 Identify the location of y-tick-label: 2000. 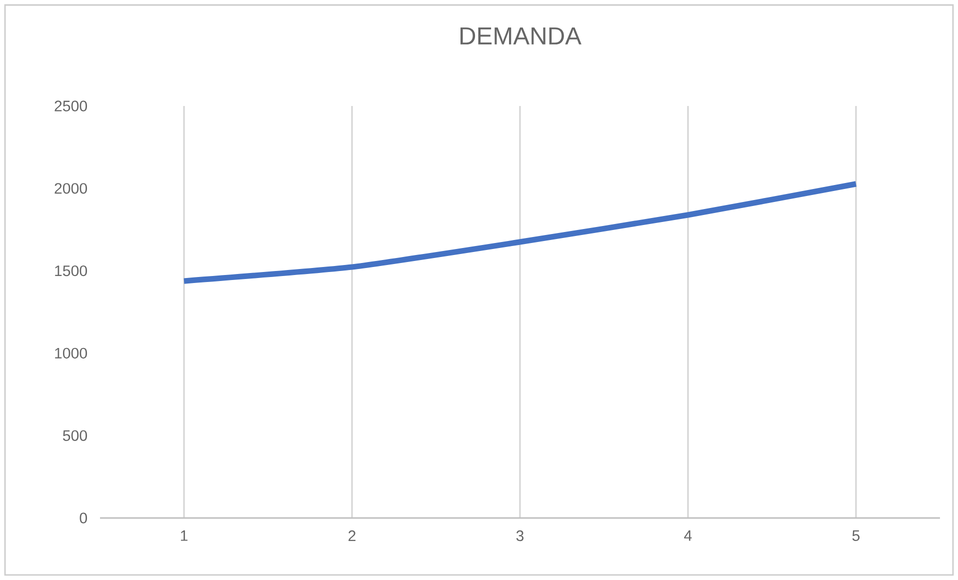
(71, 188).